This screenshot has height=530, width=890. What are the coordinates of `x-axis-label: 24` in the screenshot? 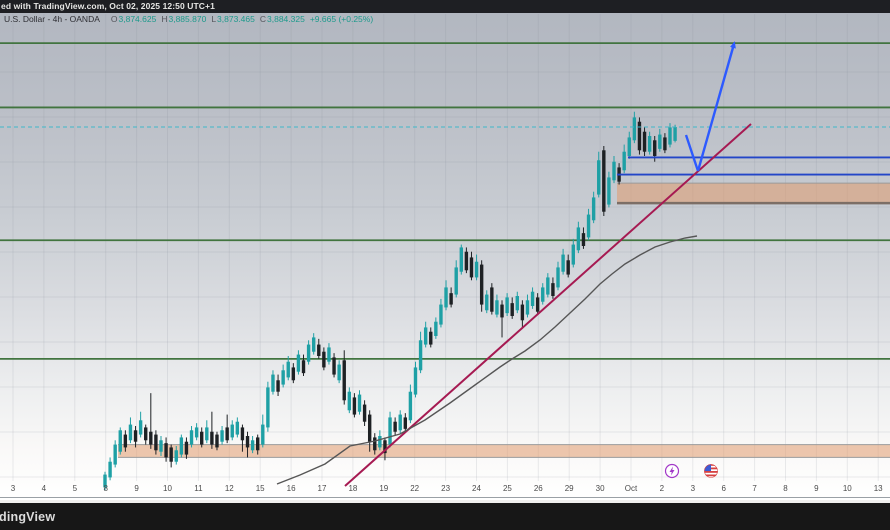 It's located at (476, 488).